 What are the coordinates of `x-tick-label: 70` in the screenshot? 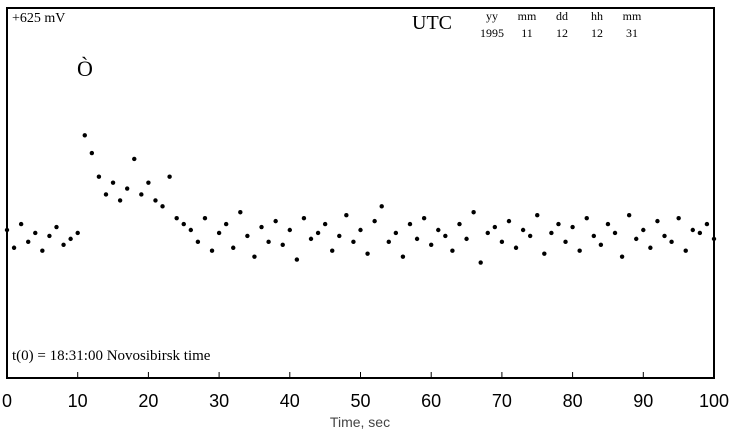 It's located at (502, 401).